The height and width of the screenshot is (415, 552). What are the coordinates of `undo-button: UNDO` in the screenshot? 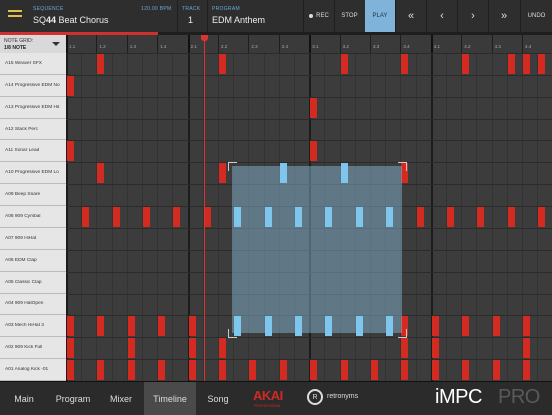 It's located at (536, 16).